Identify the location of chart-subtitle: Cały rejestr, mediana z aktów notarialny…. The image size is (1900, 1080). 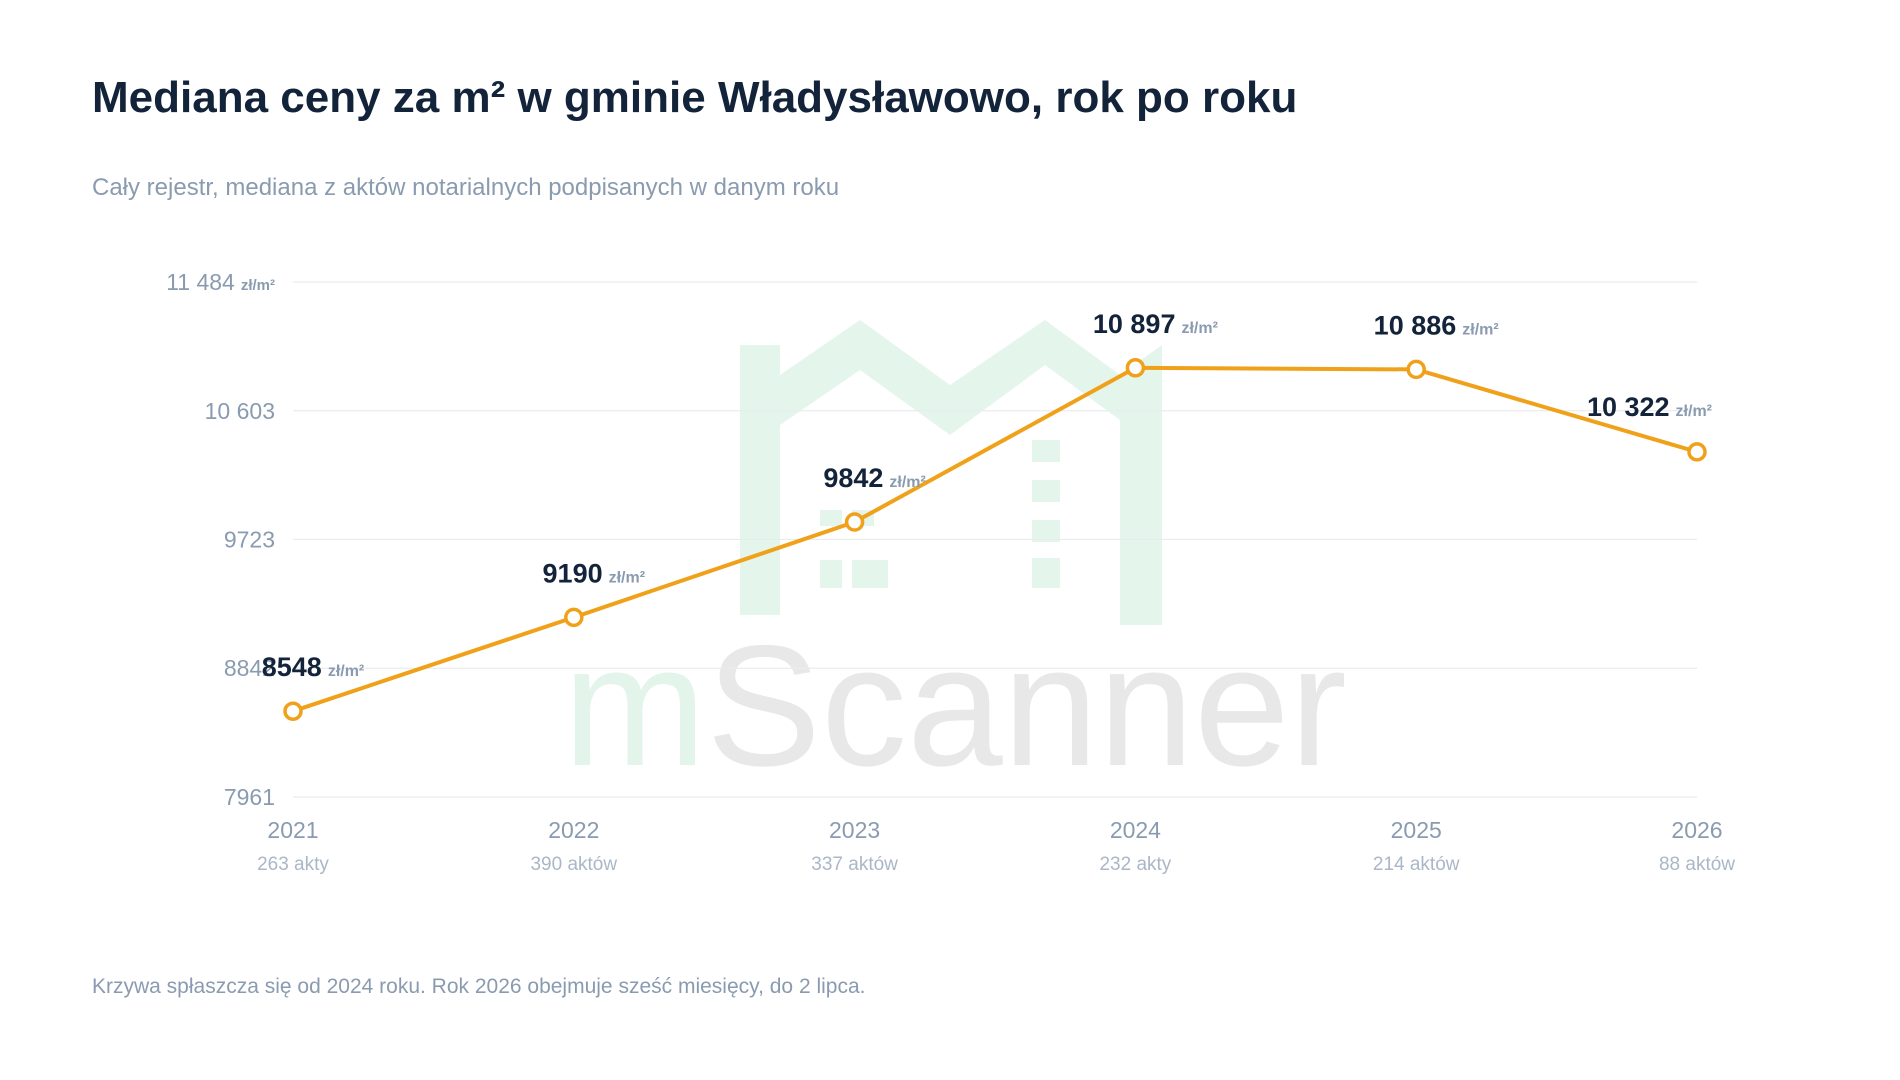
(465, 187).